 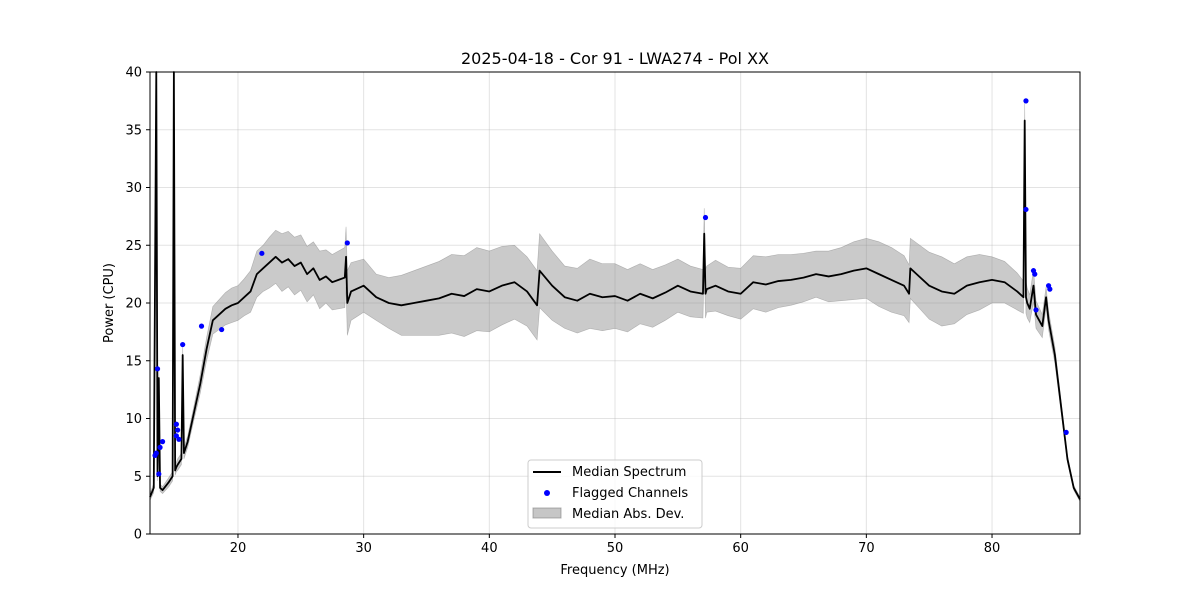 I want to click on legend-mad-swatch, so click(x=547, y=513).